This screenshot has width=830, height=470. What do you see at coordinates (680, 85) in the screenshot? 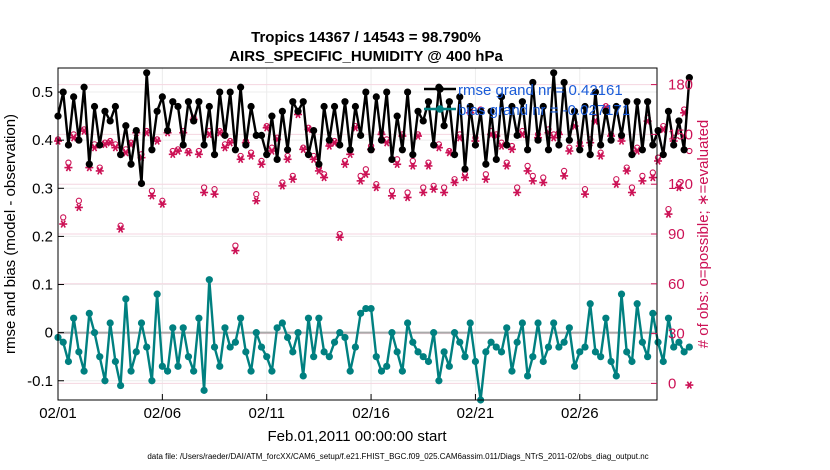
I see `y-right-tick-label: 180` at bounding box center [680, 85].